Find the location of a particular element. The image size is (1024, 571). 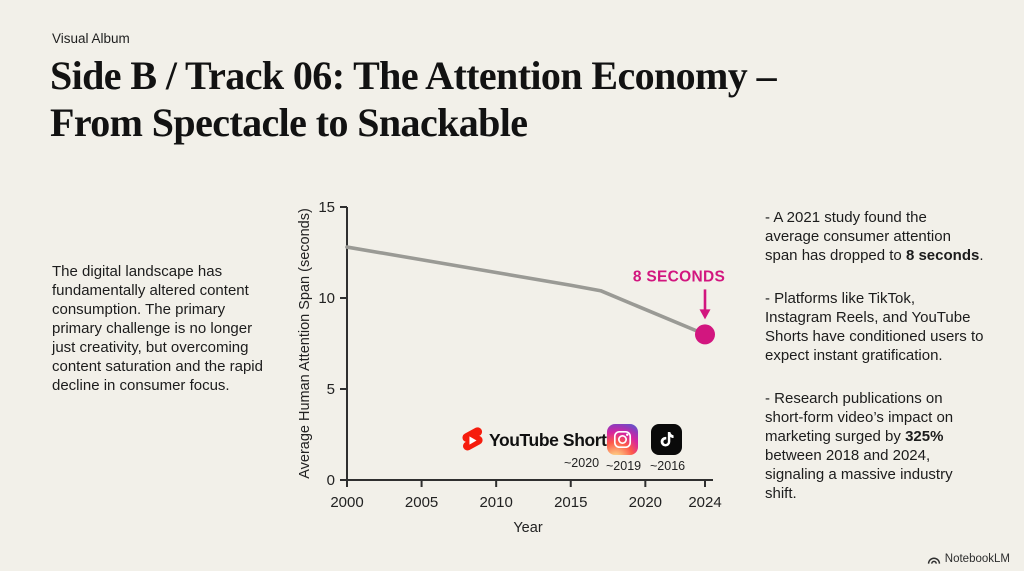

svg-text: 2000 is located at coordinates (346, 502).